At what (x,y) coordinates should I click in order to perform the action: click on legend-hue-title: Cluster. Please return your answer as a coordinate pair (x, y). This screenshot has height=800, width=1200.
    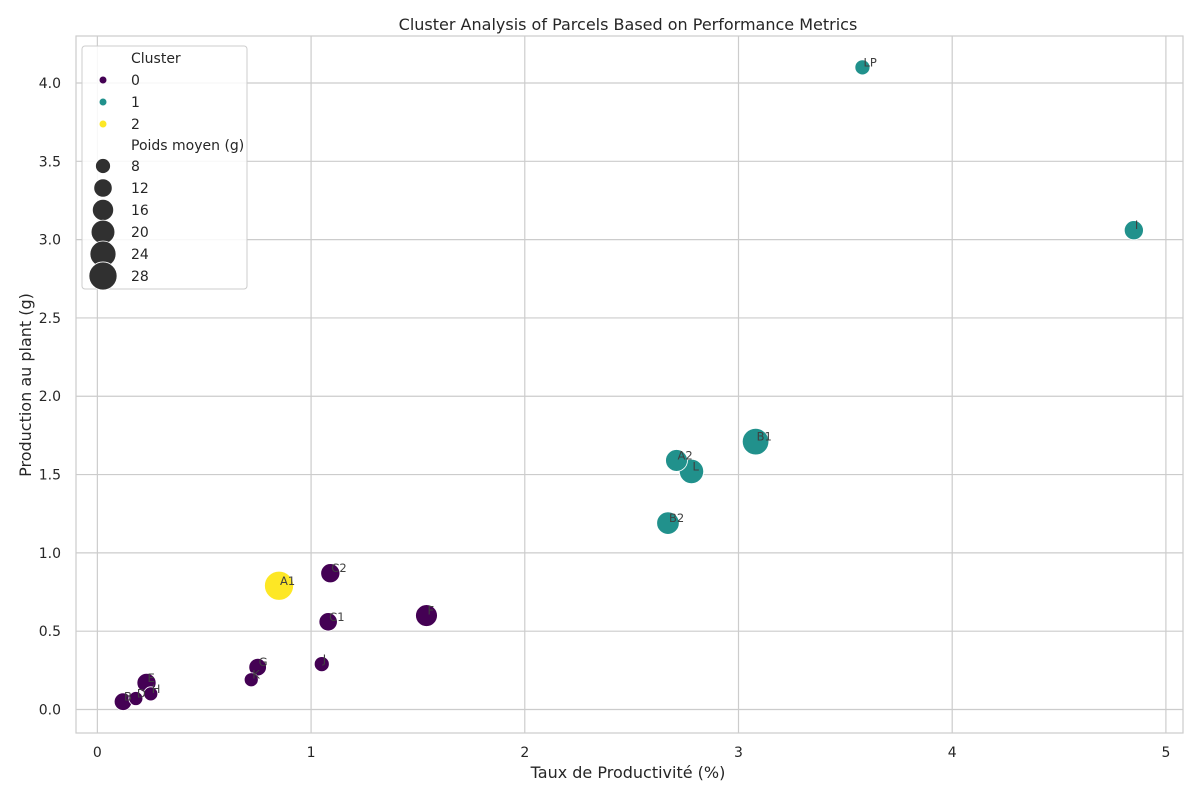
    Looking at the image, I should click on (156, 59).